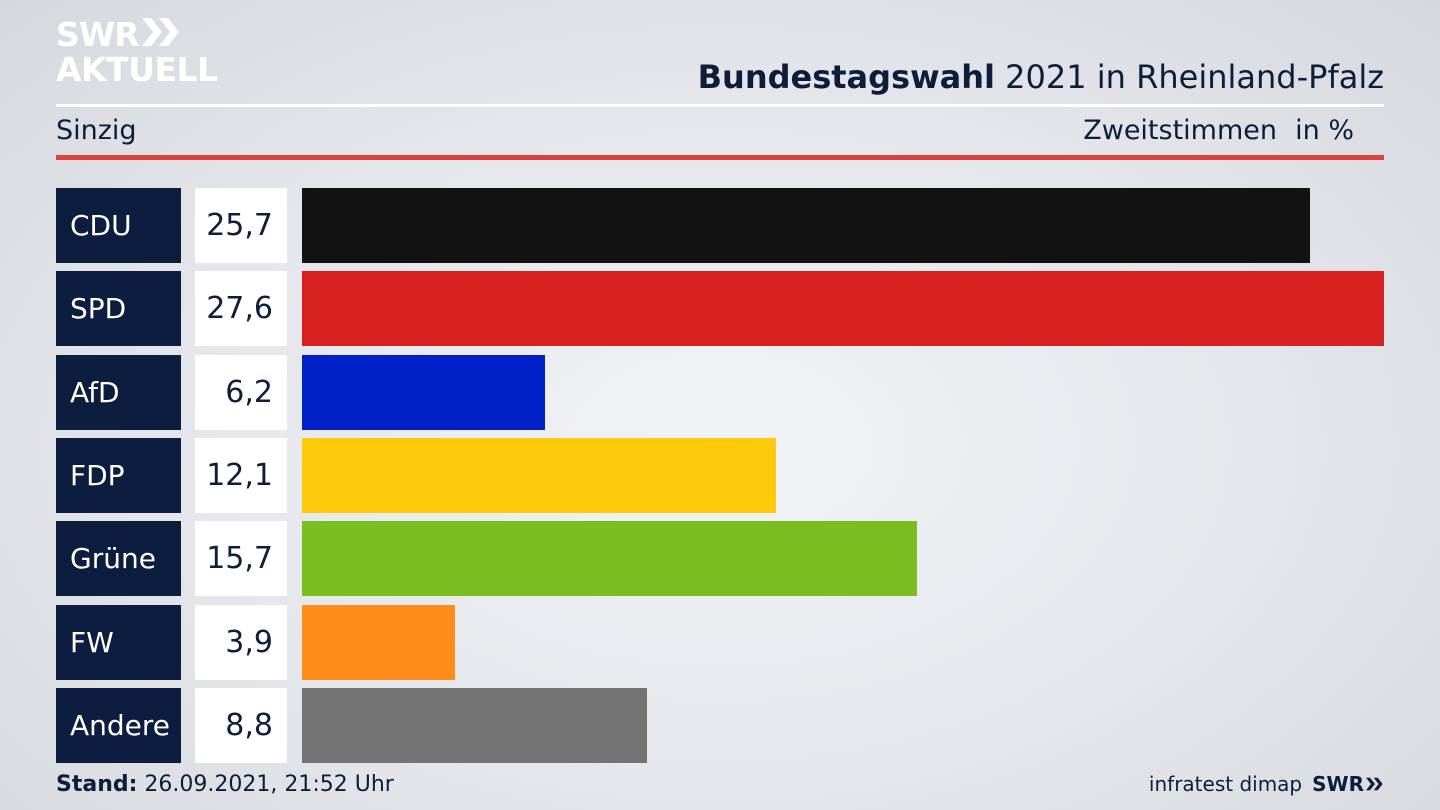 This screenshot has width=1440, height=810. I want to click on value-label: 8,8, so click(241, 725).